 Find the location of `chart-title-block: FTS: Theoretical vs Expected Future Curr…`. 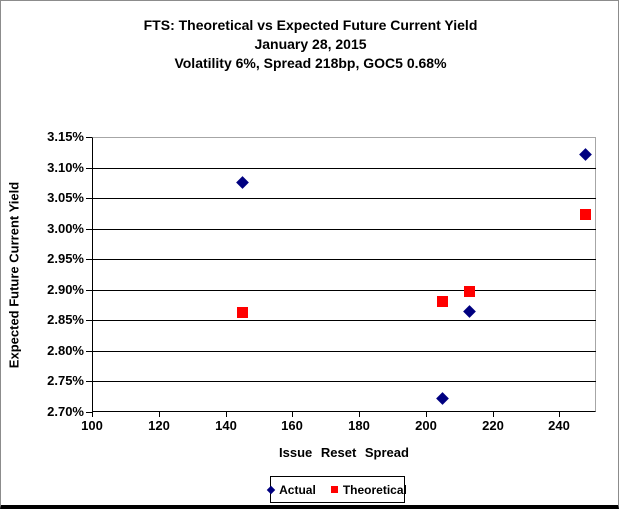

chart-title-block: FTS: Theoretical vs Expected Future Curr… is located at coordinates (309, 44).